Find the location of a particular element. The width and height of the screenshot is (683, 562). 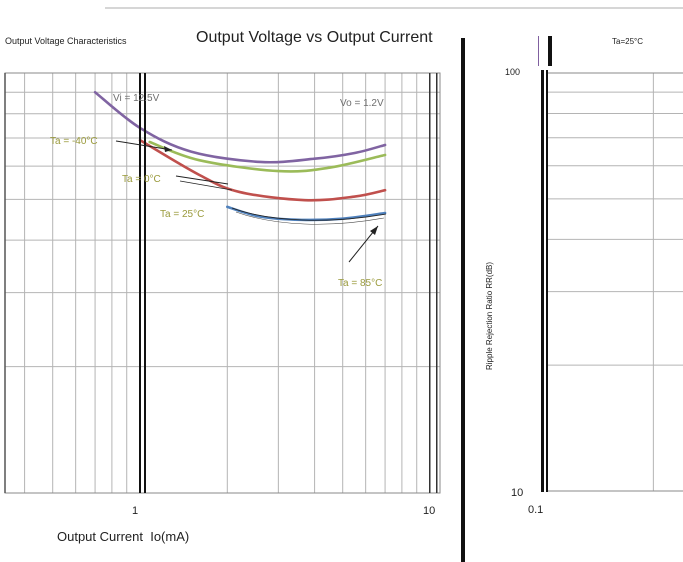

annotation-ta-2: Ta = 0°C is located at coordinates (141, 179).